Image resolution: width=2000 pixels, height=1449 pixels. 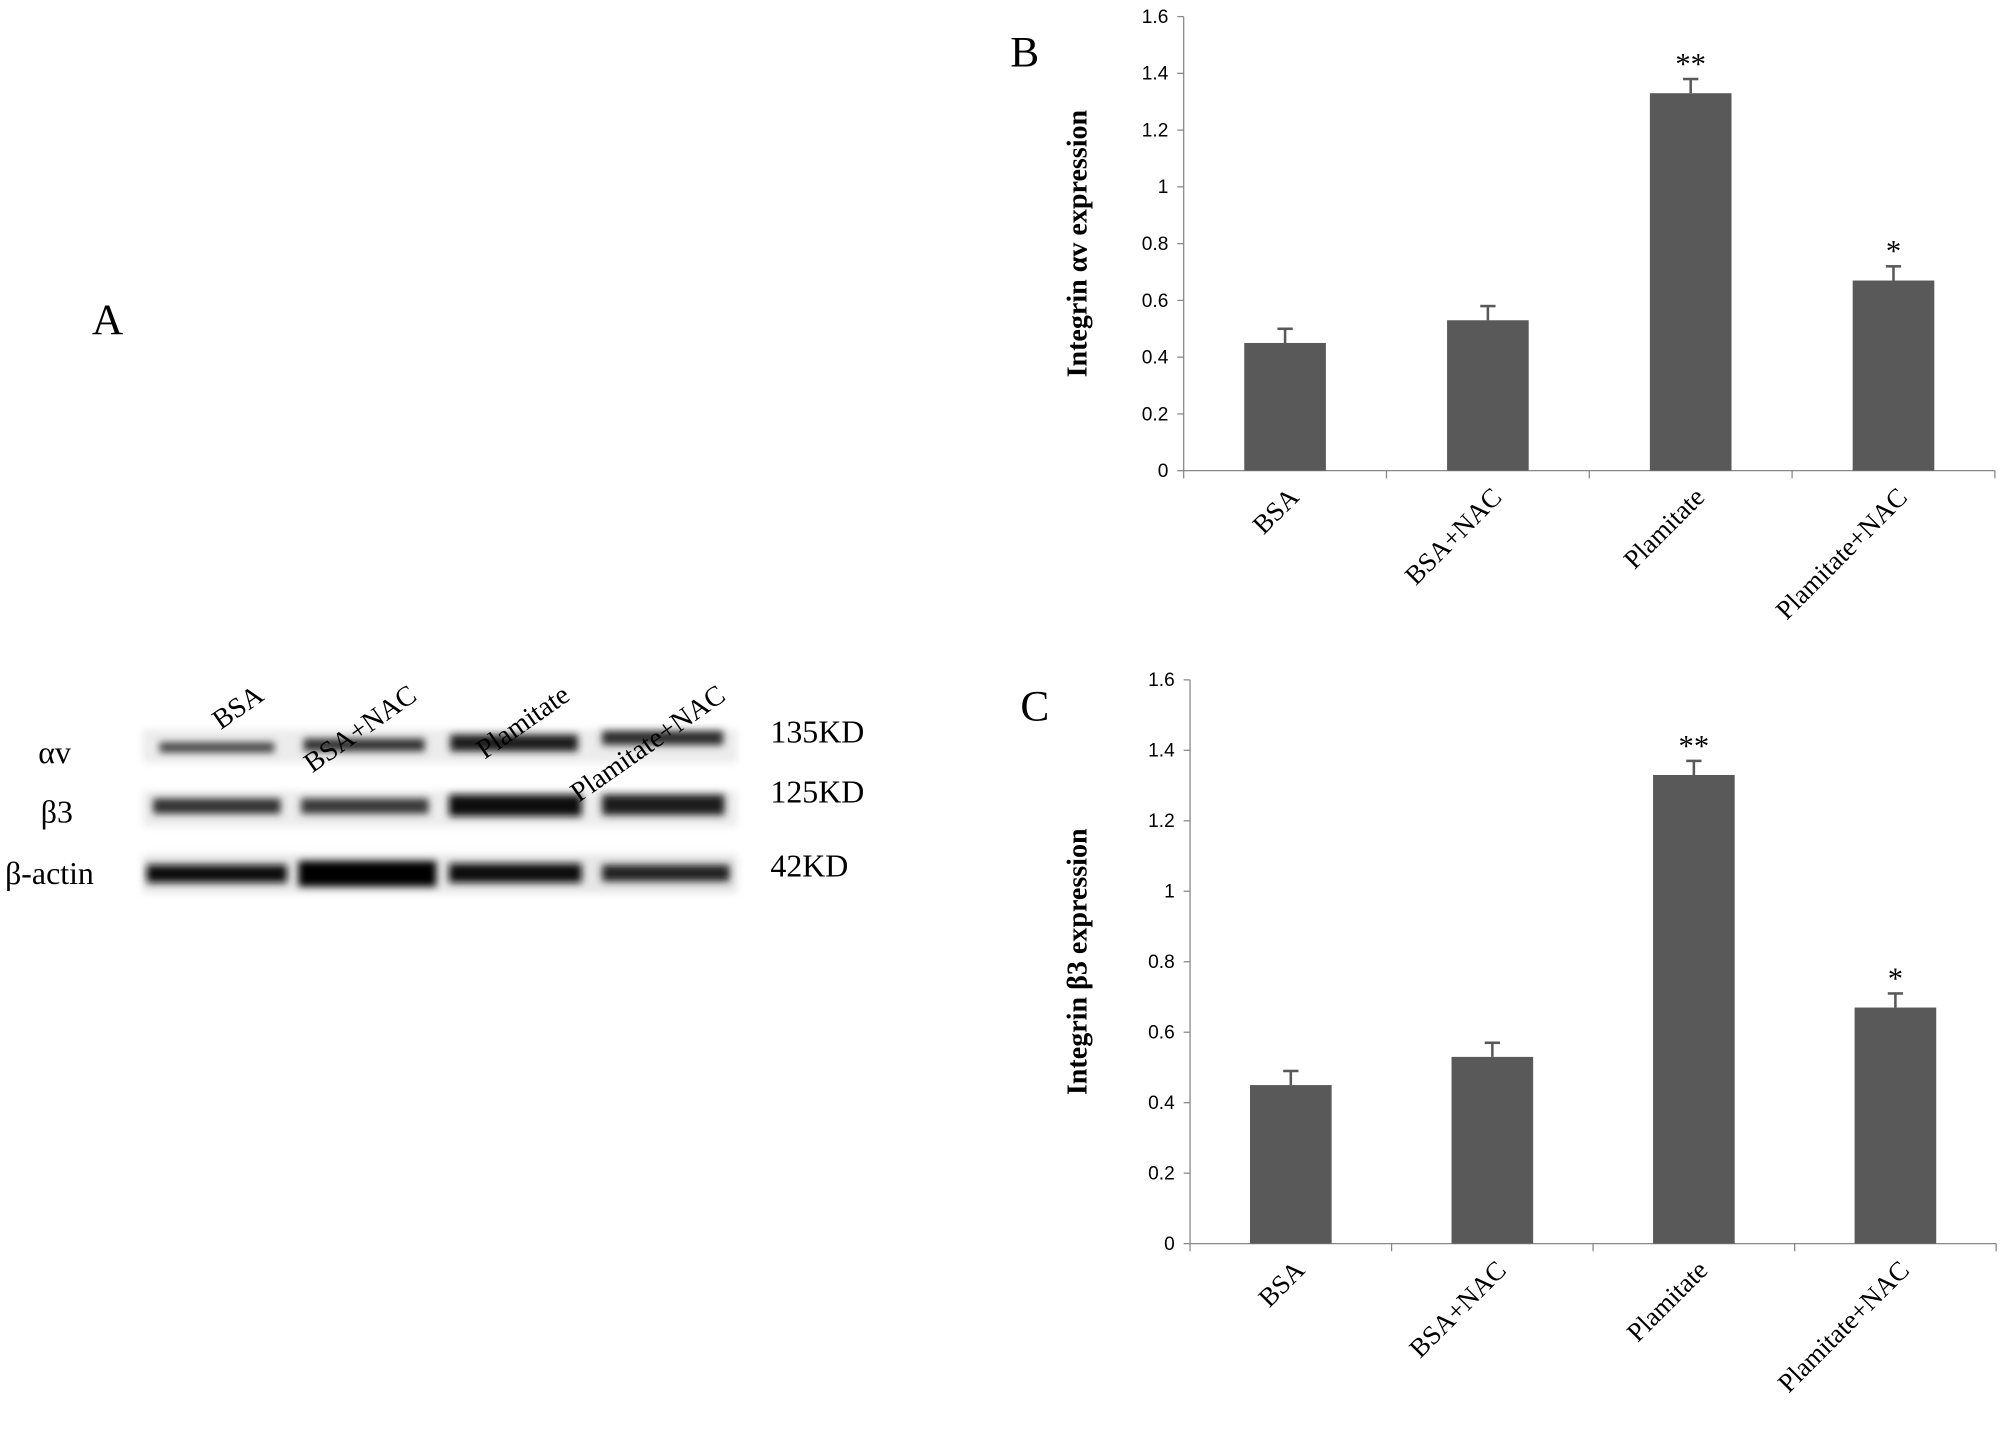 What do you see at coordinates (1078, 961) in the screenshot?
I see `y-axis-label: Integrin β3 expression` at bounding box center [1078, 961].